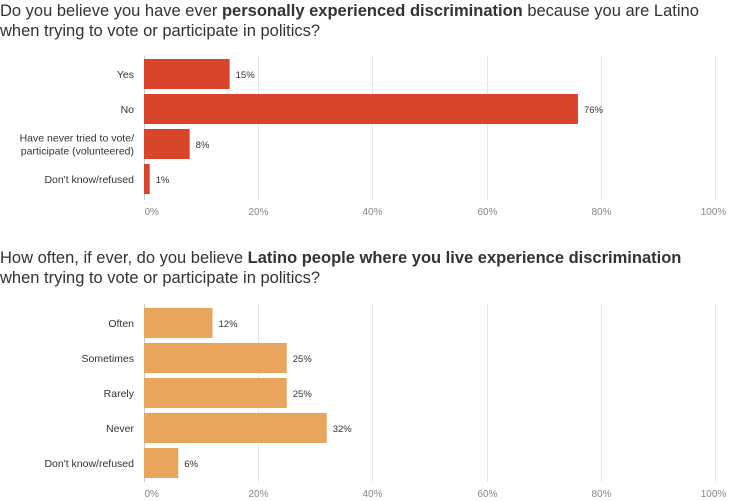 This screenshot has height=501, width=729. What do you see at coordinates (714, 494) in the screenshot?
I see `chart-2-x-tick-label: 100%` at bounding box center [714, 494].